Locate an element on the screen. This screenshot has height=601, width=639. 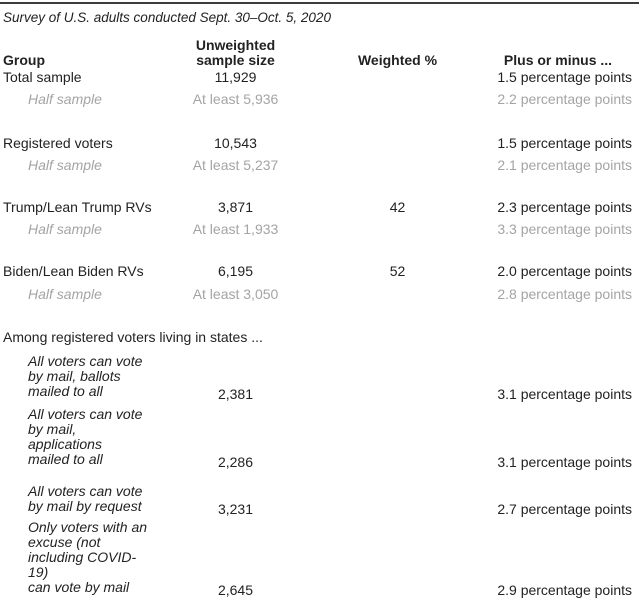
column-header-group: Group is located at coordinates (24, 60).